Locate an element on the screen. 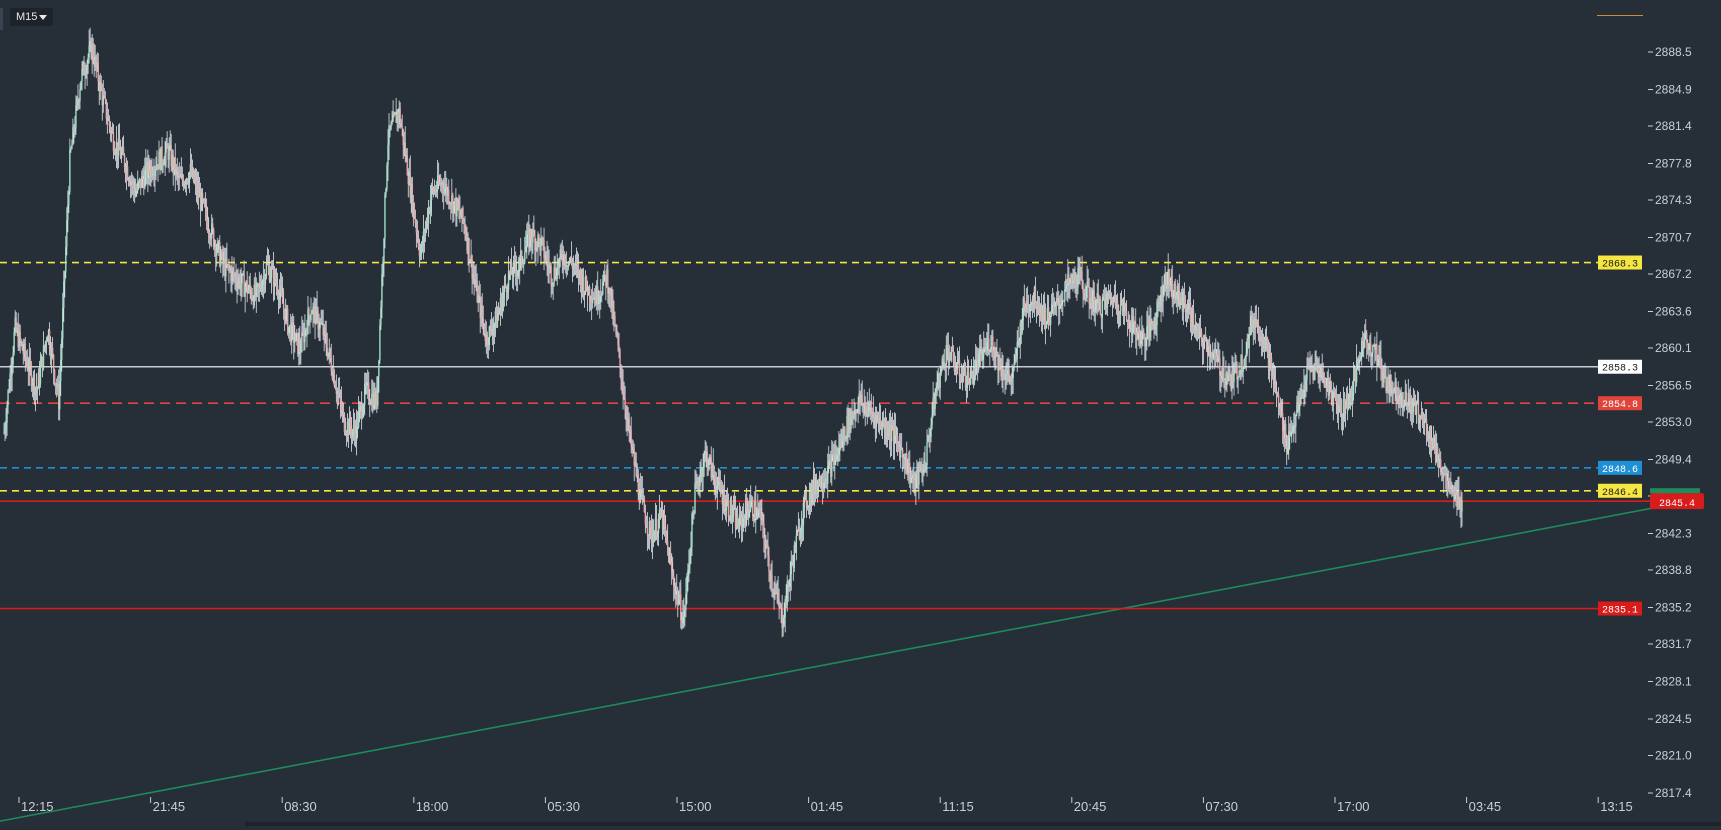 The width and height of the screenshot is (1721, 830). x-tick-label: 15:00 is located at coordinates (695, 806).